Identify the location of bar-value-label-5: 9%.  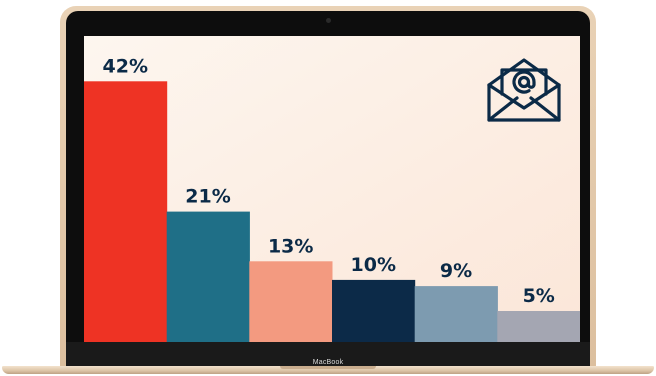
(456, 271).